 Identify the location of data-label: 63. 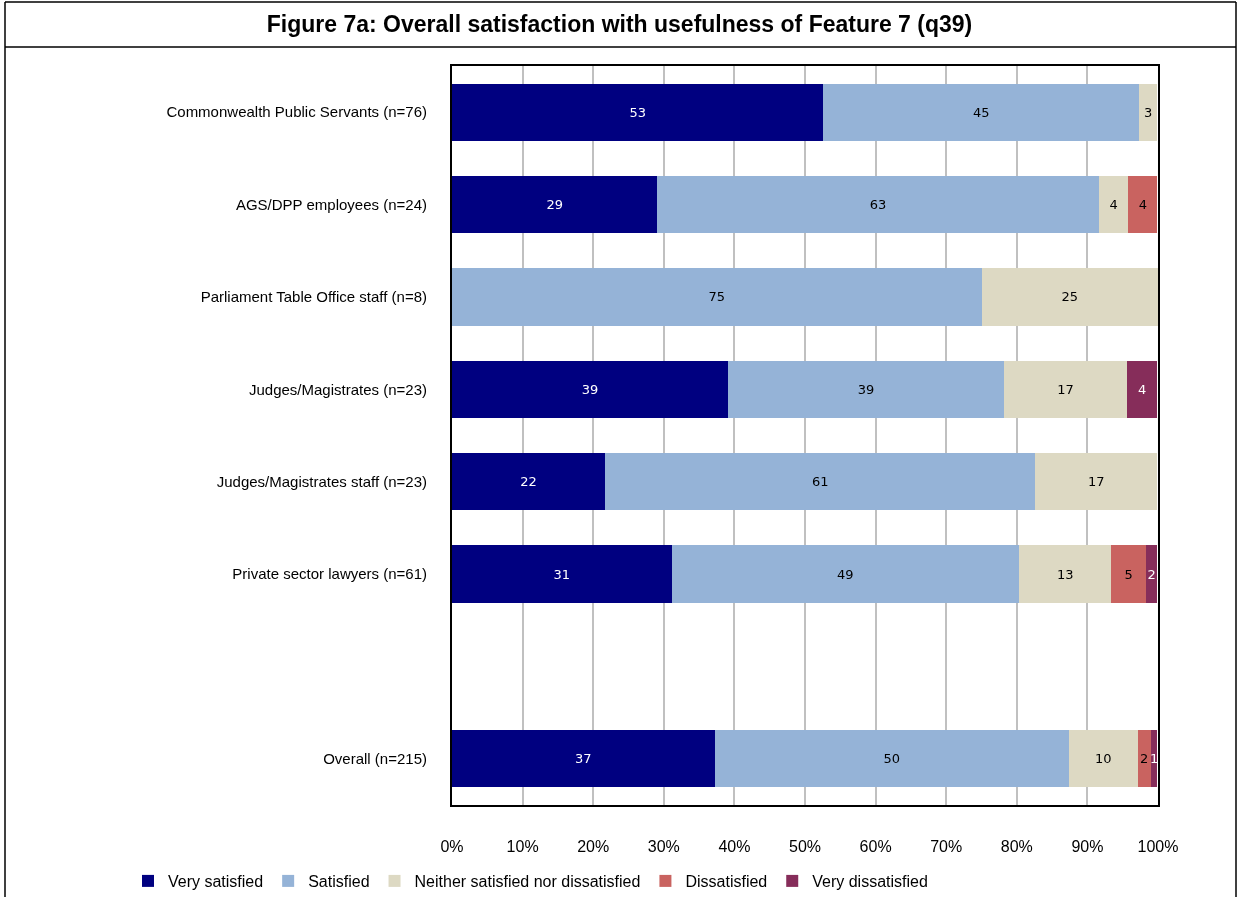
(878, 205).